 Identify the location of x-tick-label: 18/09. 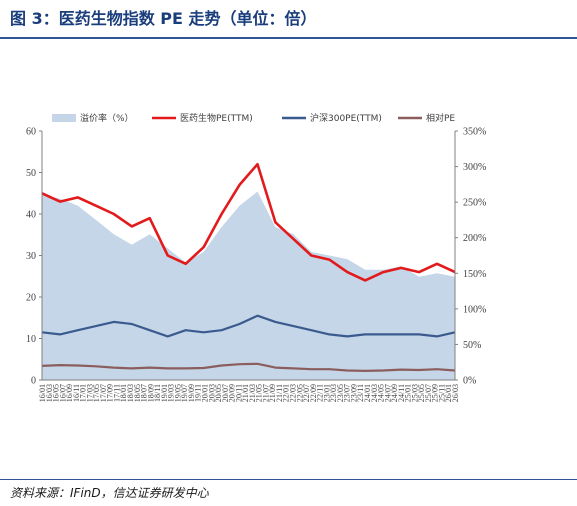
(150, 393).